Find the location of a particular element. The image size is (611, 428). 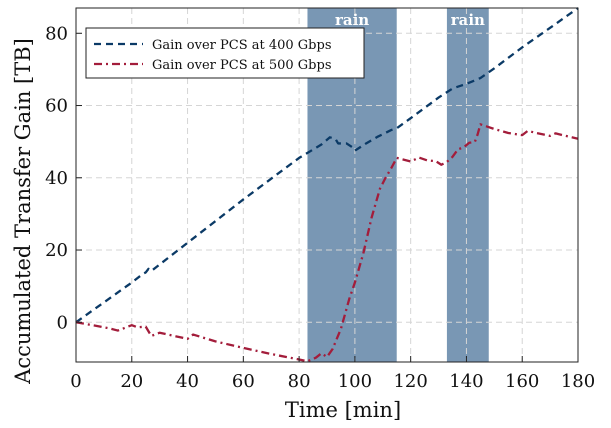

legend-label-1: Gain over PCS at 400 Gbps is located at coordinates (242, 45).